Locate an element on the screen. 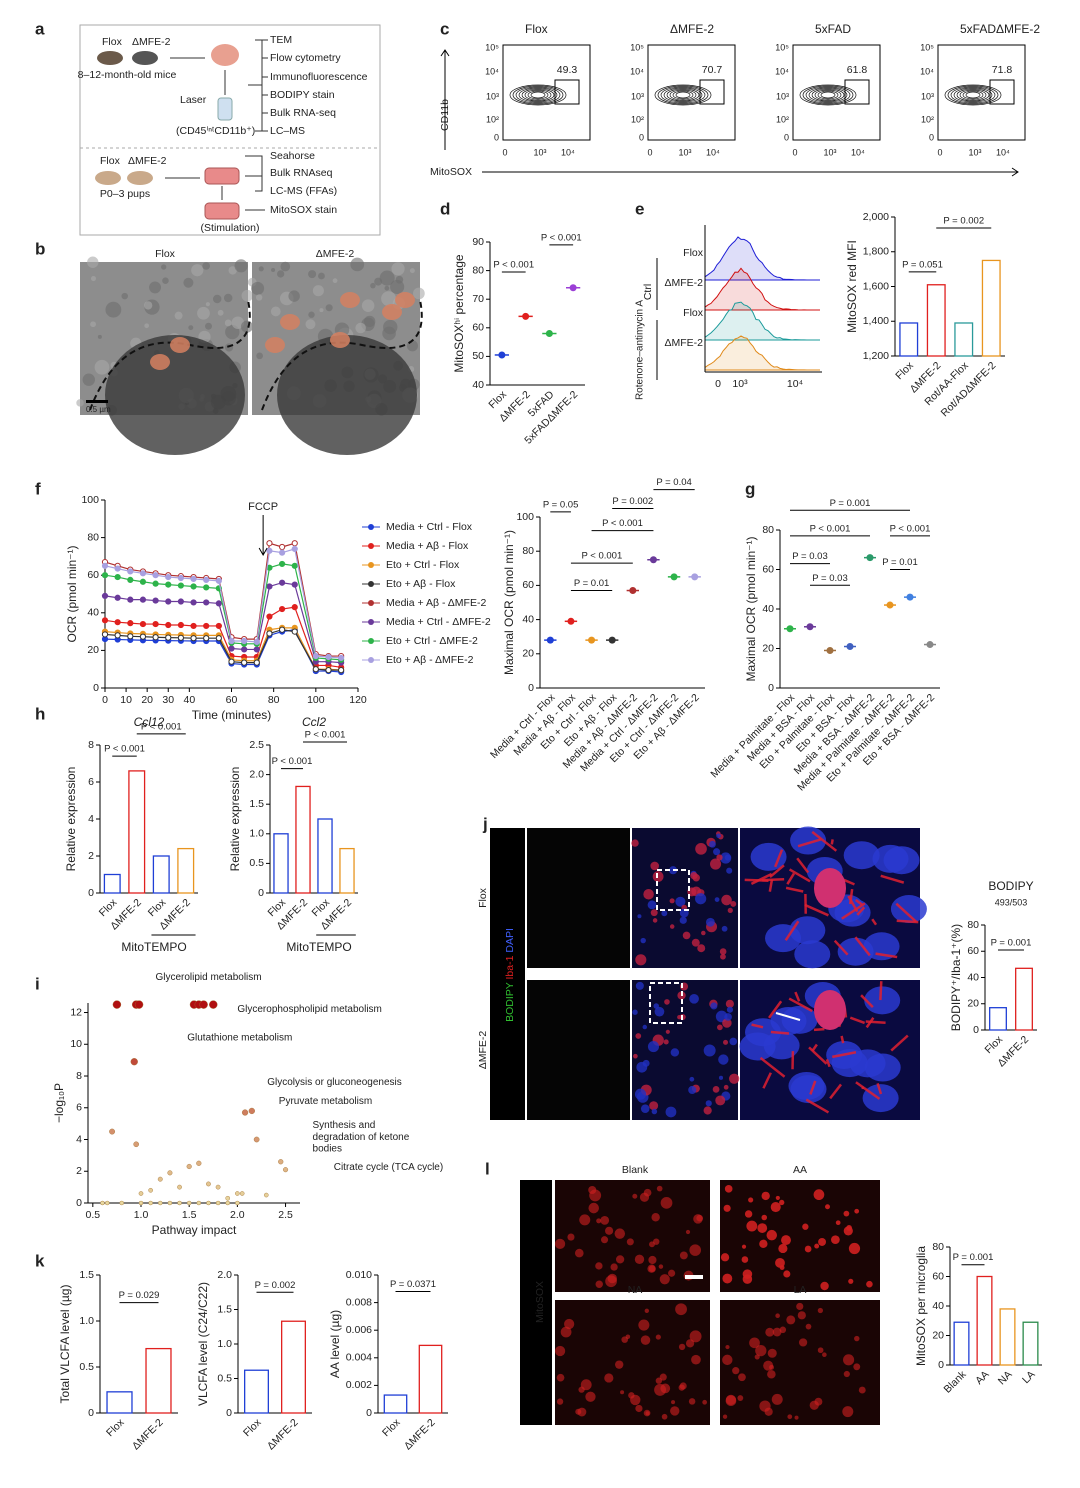  y-tick-label: 6 is located at coordinates (79, 1108).